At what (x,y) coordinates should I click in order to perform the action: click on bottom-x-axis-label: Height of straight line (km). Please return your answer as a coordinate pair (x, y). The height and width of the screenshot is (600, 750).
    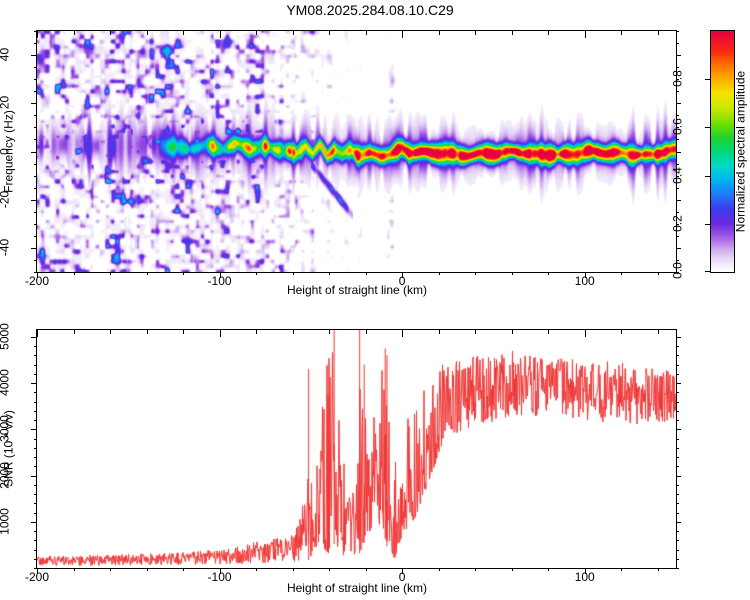
    Looking at the image, I should click on (357, 588).